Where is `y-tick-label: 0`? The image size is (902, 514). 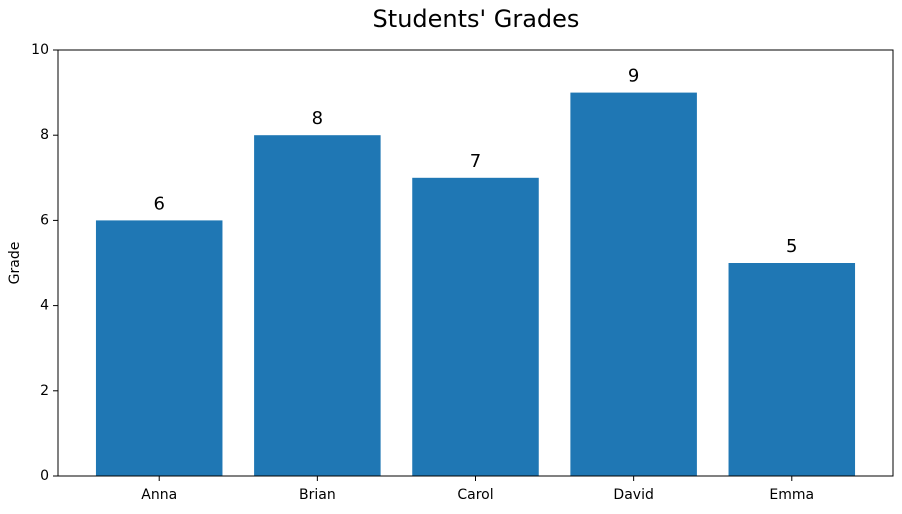 y-tick-label: 0 is located at coordinates (44, 476).